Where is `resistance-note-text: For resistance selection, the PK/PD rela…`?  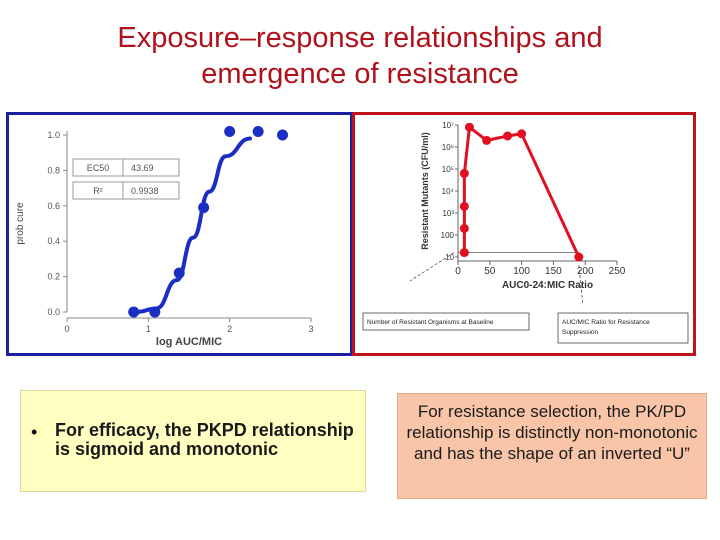 resistance-note-text: For resistance selection, the PK/PD rela… is located at coordinates (552, 432).